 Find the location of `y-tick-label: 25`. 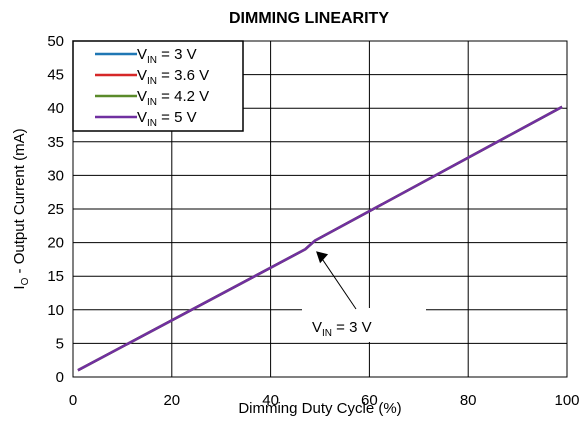

y-tick-label: 25 is located at coordinates (55, 209).